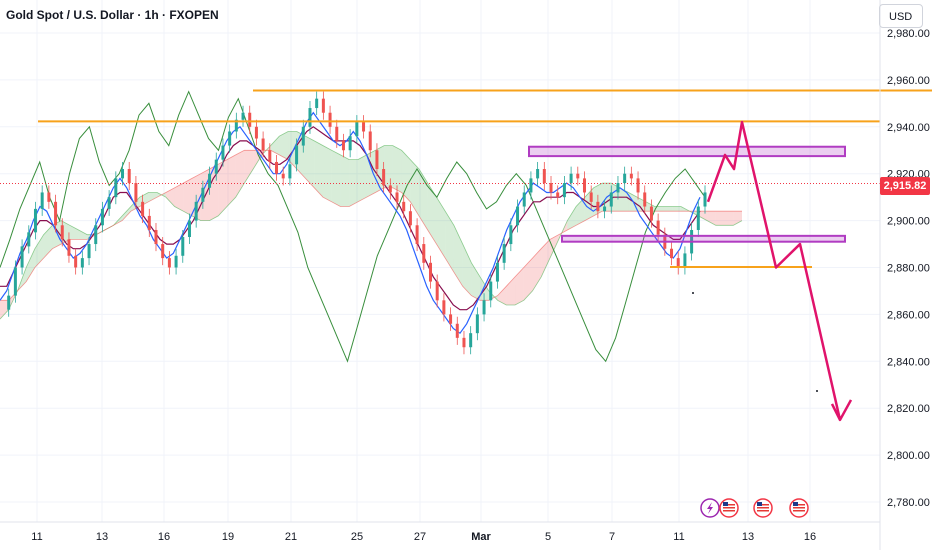 This screenshot has height=550, width=932. Describe the element at coordinates (908, 269) in the screenshot. I see `y-tick-label: 2,880.00` at that location.